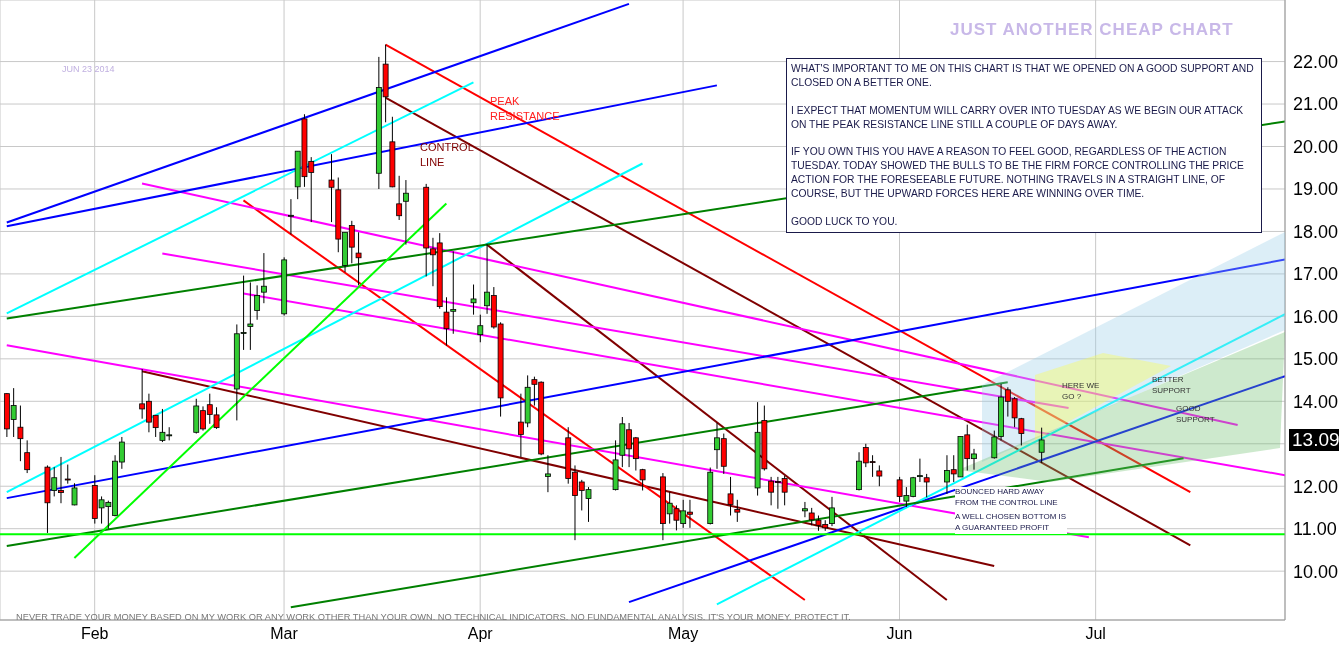  What do you see at coordinates (1315, 529) in the screenshot?
I see `y-tick-label: 11.00` at bounding box center [1315, 529].